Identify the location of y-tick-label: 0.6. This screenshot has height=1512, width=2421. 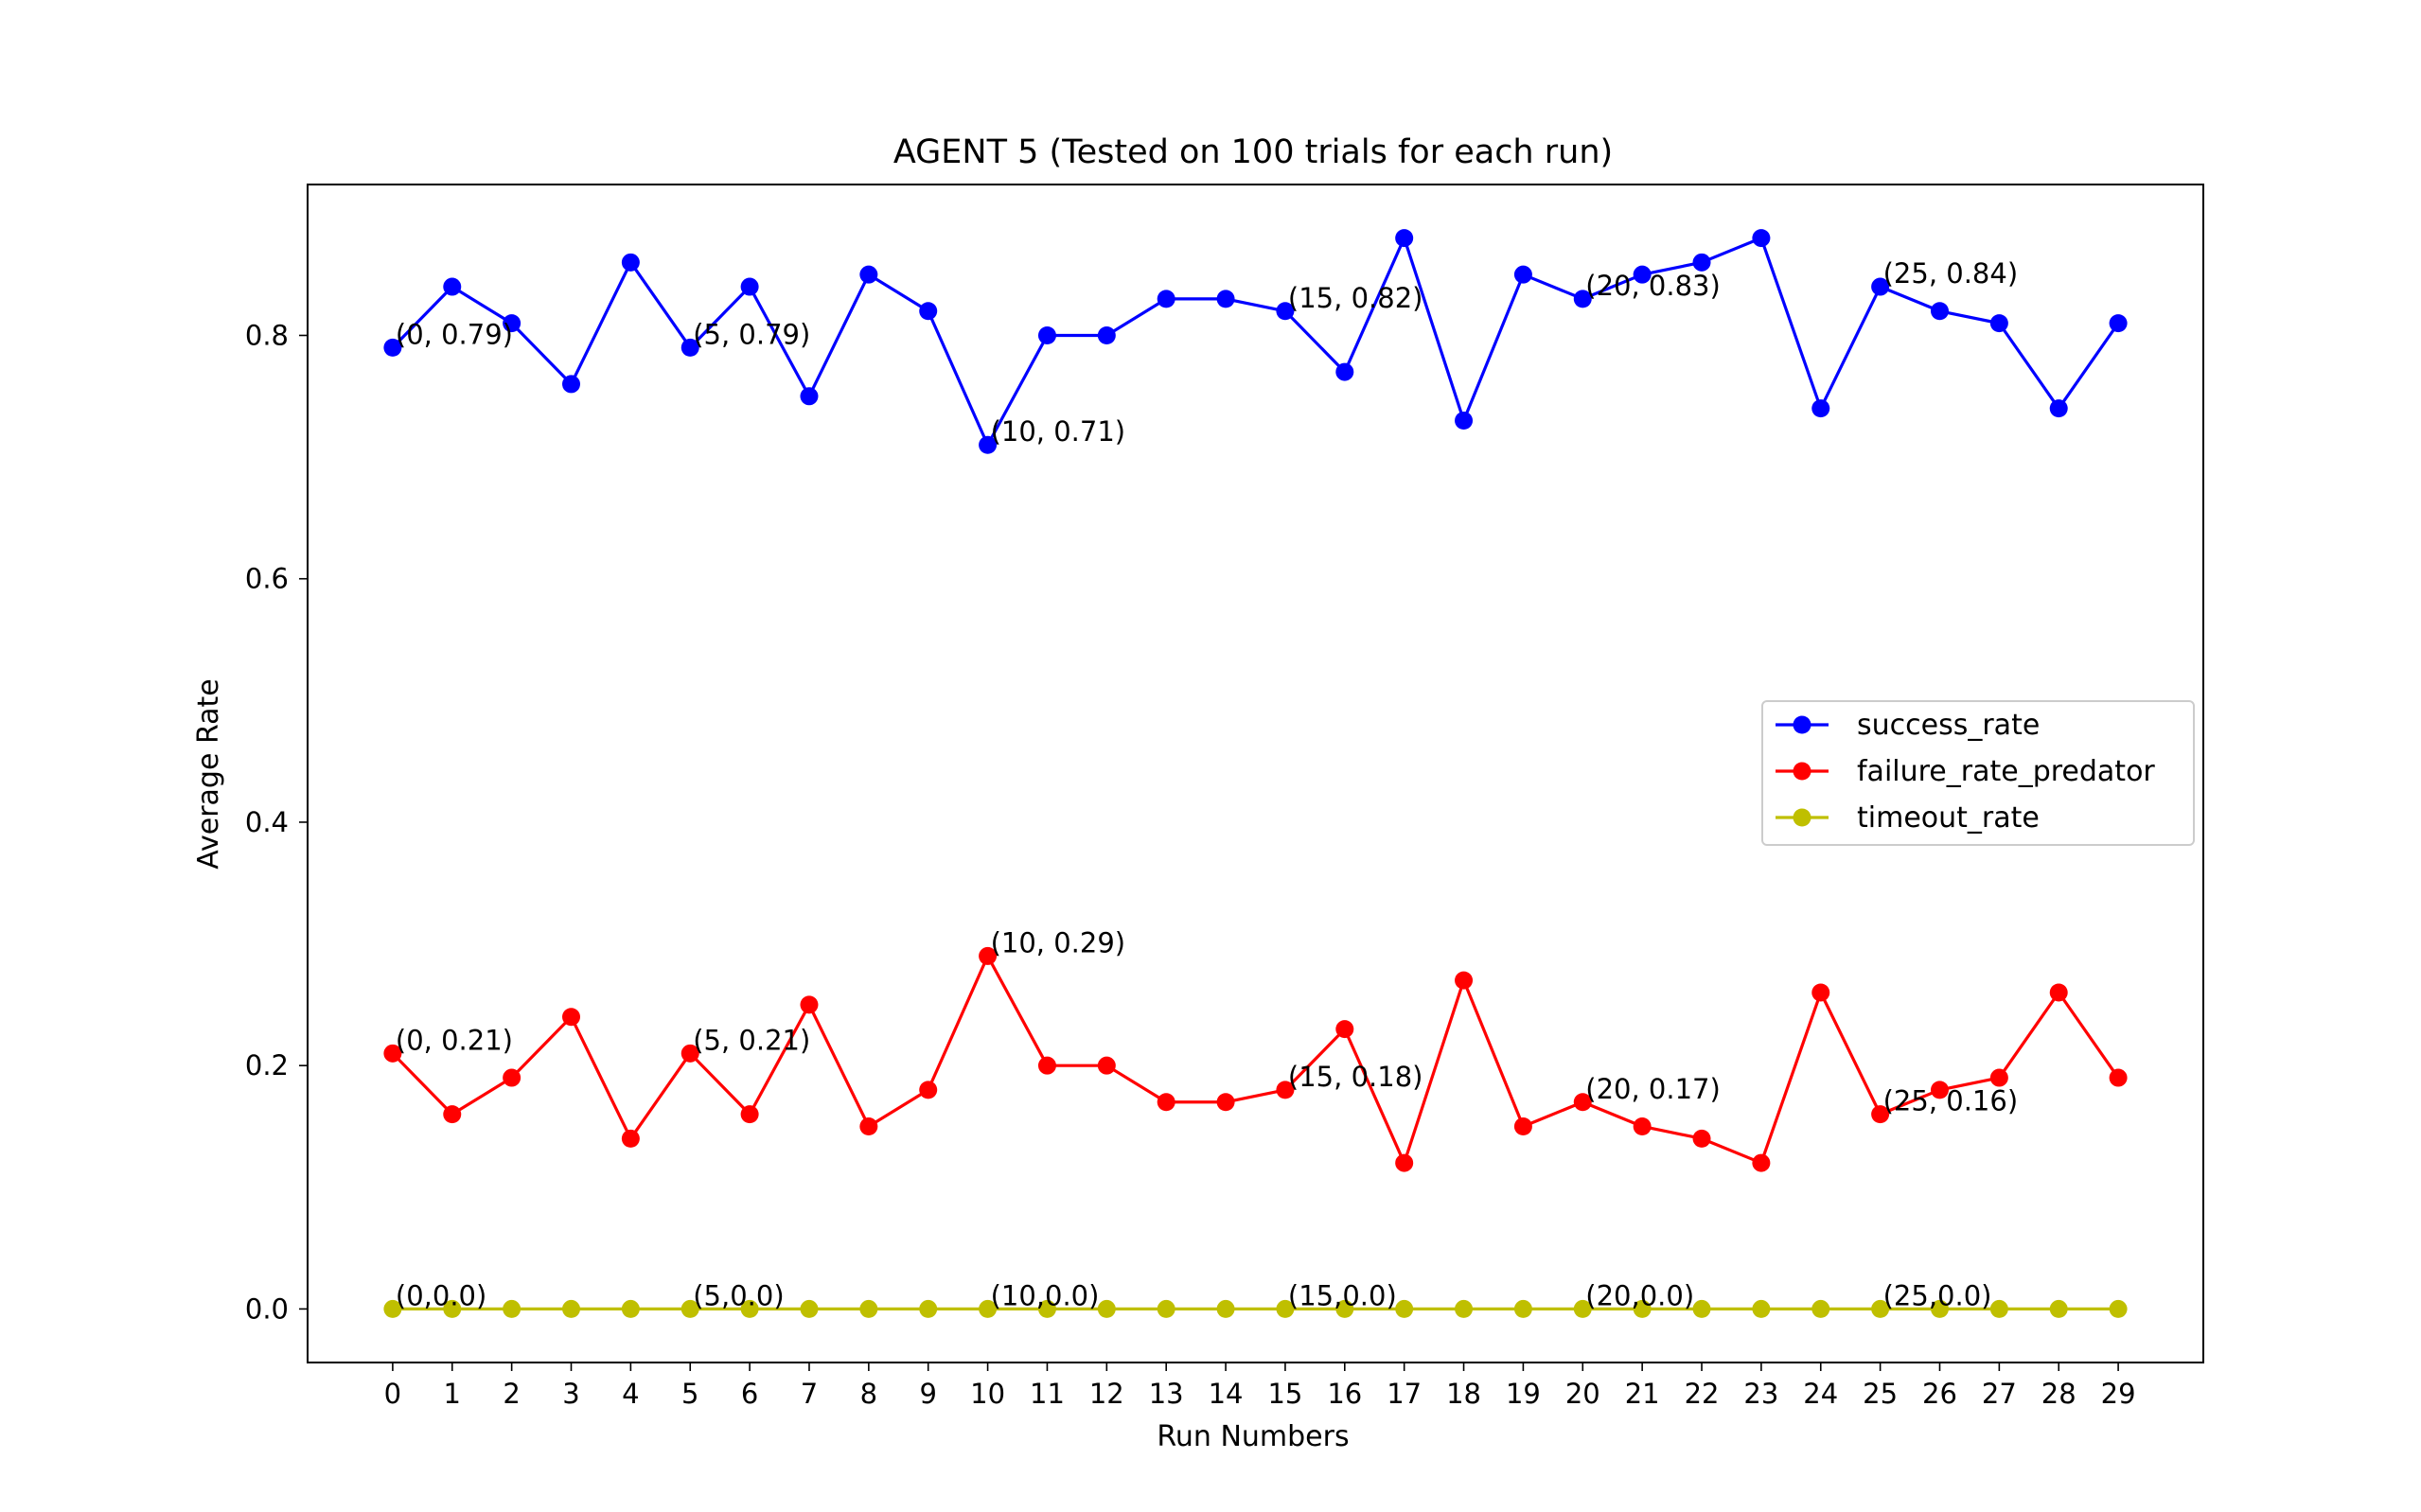
(267, 579).